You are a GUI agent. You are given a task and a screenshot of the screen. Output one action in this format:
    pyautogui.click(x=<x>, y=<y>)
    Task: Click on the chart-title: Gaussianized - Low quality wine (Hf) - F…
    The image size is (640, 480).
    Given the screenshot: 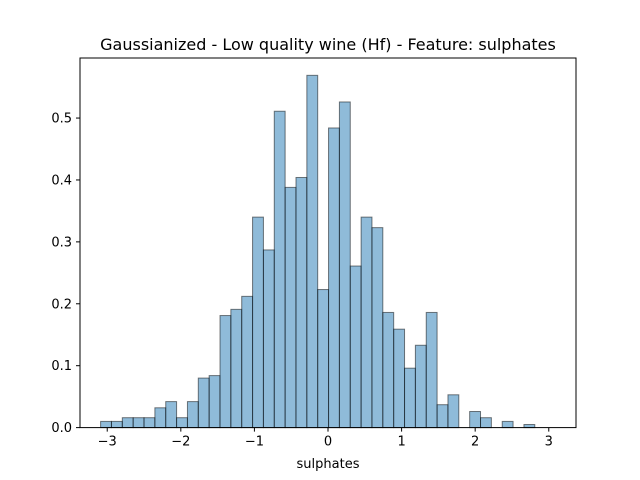 What is the action you would take?
    pyautogui.click(x=328, y=44)
    